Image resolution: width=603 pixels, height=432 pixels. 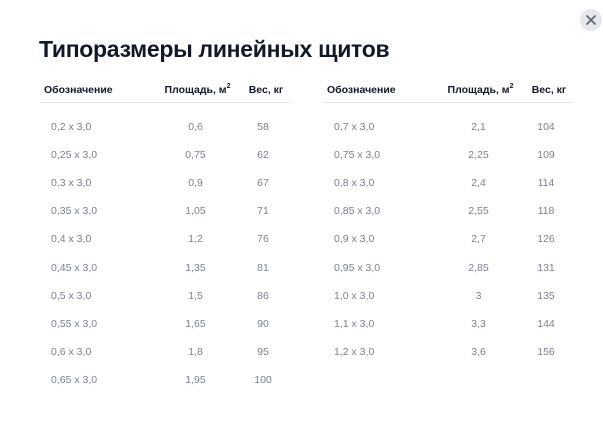 I want to click on cell-area: 2,1, so click(x=478, y=127).